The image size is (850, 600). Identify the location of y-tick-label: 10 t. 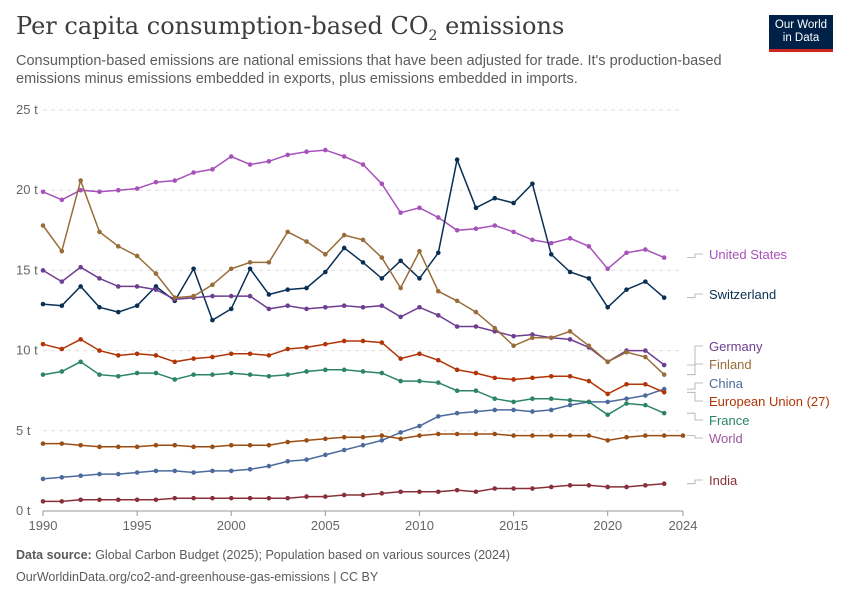
(27, 350).